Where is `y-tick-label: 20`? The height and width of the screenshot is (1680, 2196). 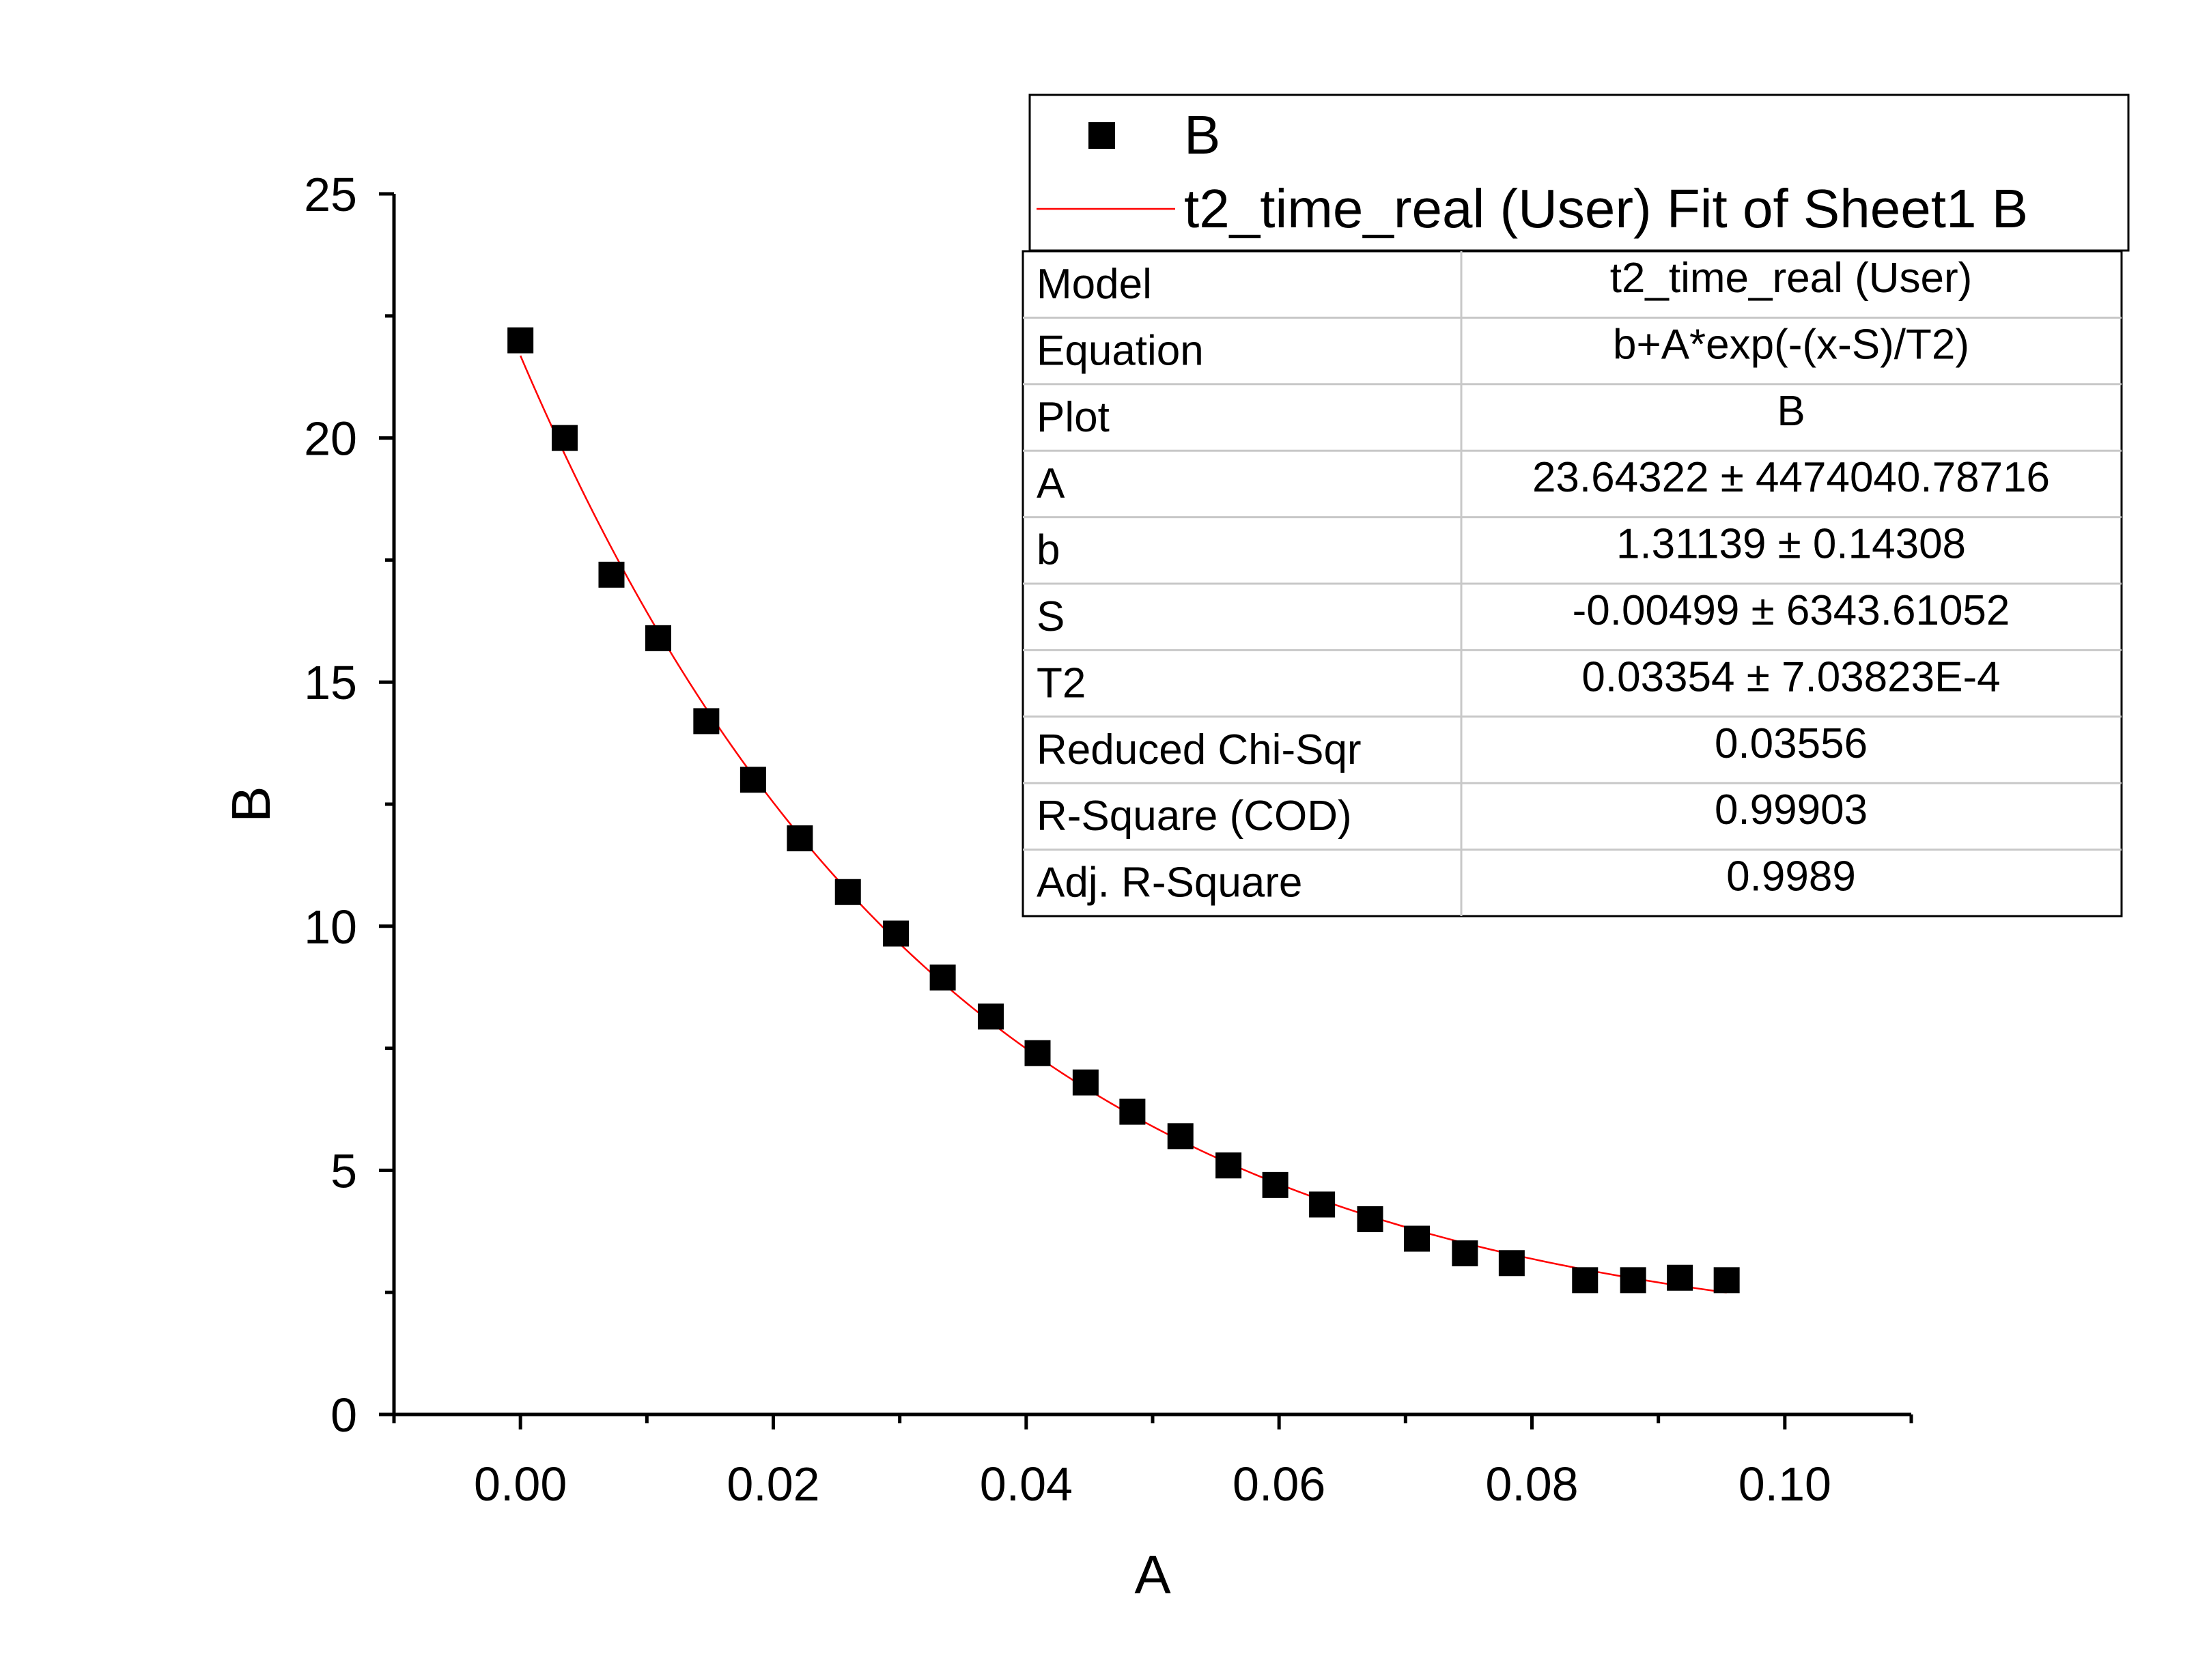 y-tick-label: 20 is located at coordinates (331, 439).